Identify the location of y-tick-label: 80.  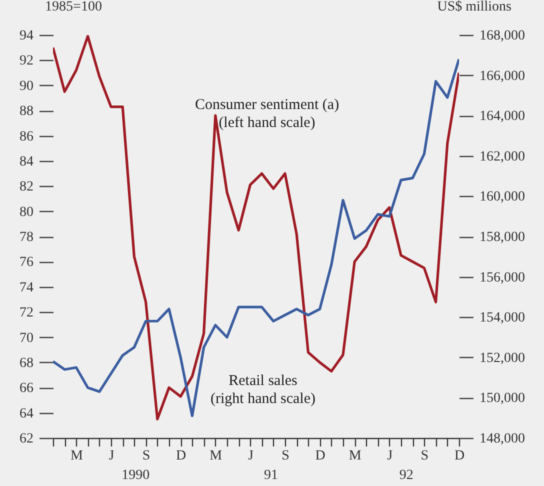
(27, 212).